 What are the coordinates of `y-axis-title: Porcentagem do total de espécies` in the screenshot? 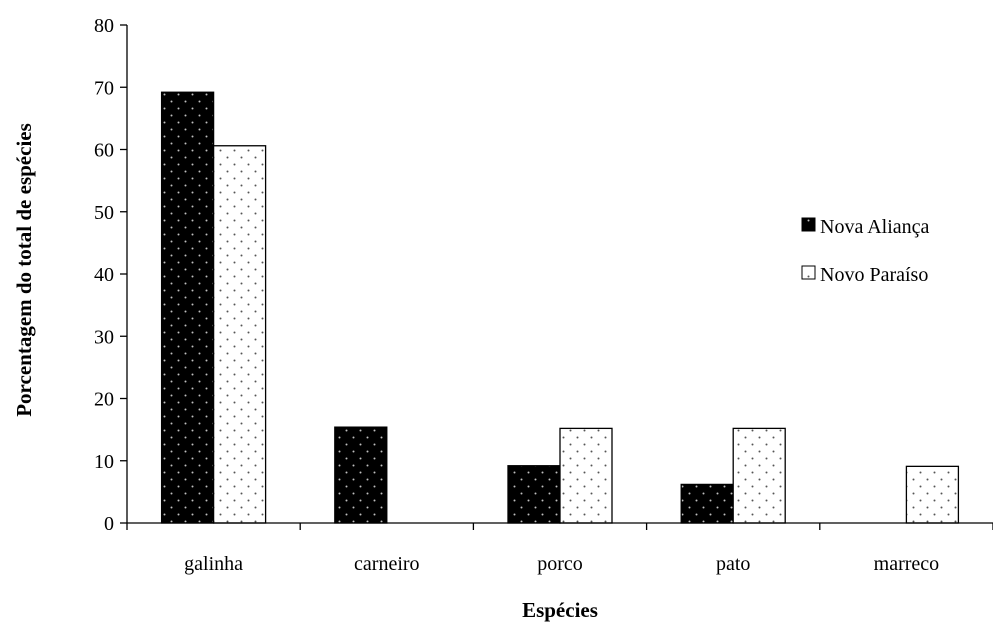 It's located at (24, 270).